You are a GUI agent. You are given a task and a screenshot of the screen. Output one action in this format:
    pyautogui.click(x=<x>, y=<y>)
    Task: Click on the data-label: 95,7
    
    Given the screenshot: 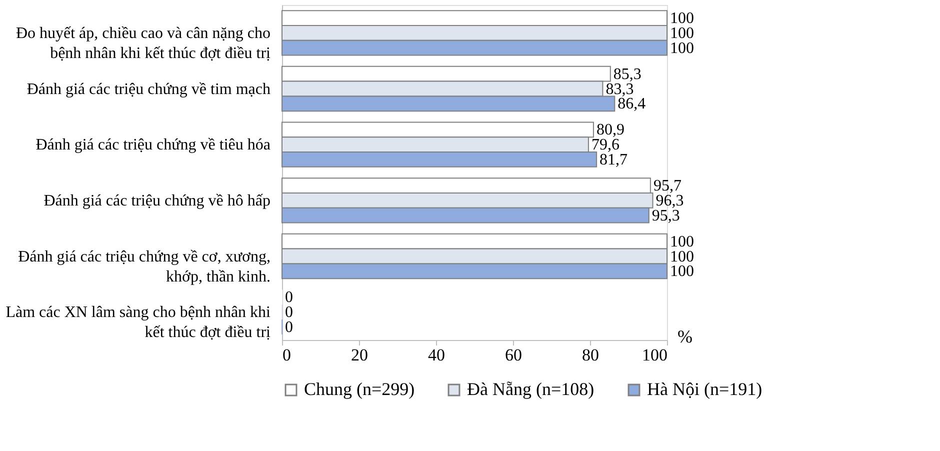 What is the action you would take?
    pyautogui.click(x=667, y=186)
    